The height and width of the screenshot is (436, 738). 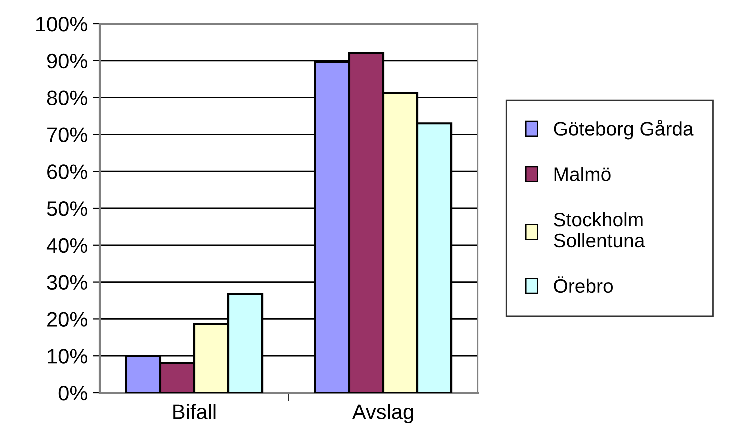 I want to click on y-tick-label: 50%, so click(x=67, y=209).